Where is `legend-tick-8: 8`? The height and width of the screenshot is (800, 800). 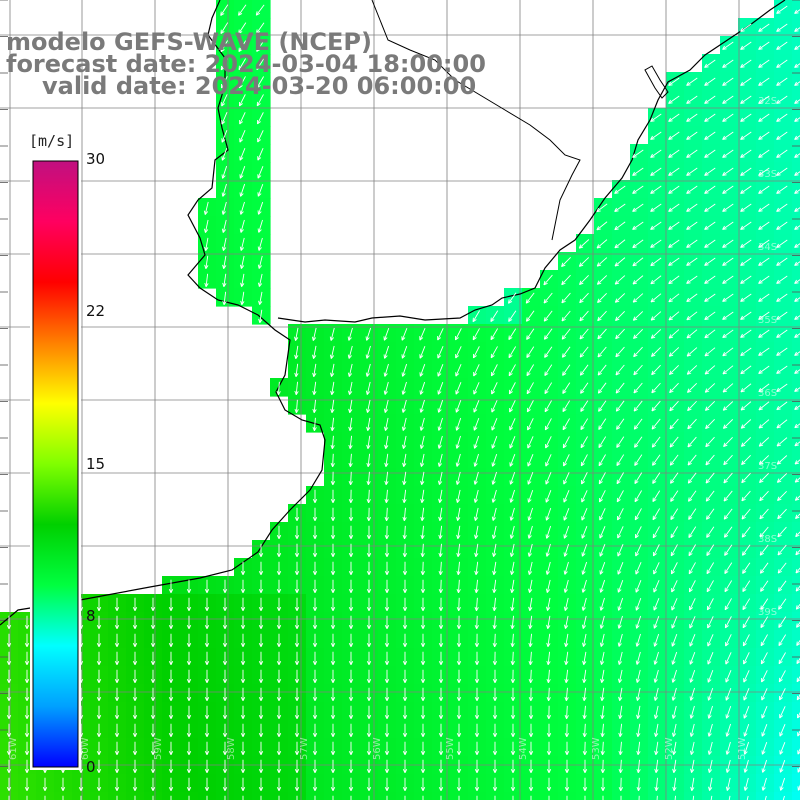
legend-tick-8: 8 is located at coordinates (91, 616).